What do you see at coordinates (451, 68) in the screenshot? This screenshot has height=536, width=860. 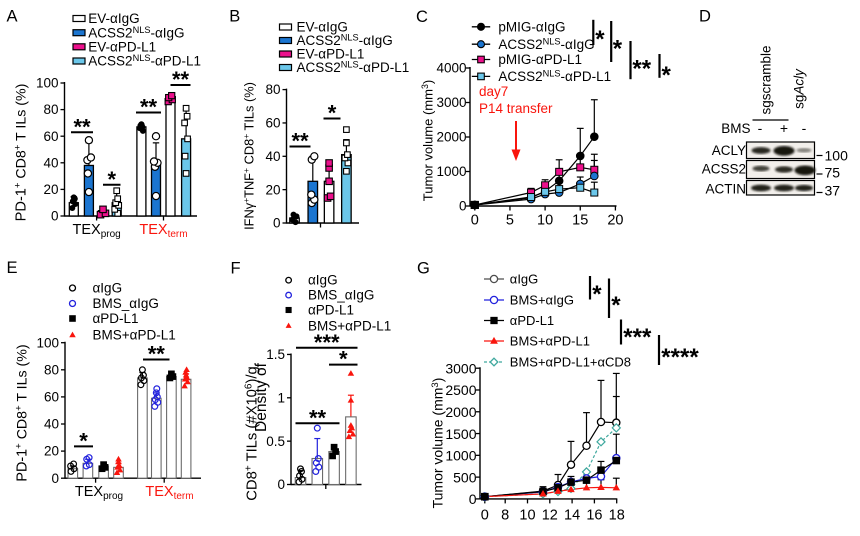 I see `svg-text: 4000` at bounding box center [451, 68].